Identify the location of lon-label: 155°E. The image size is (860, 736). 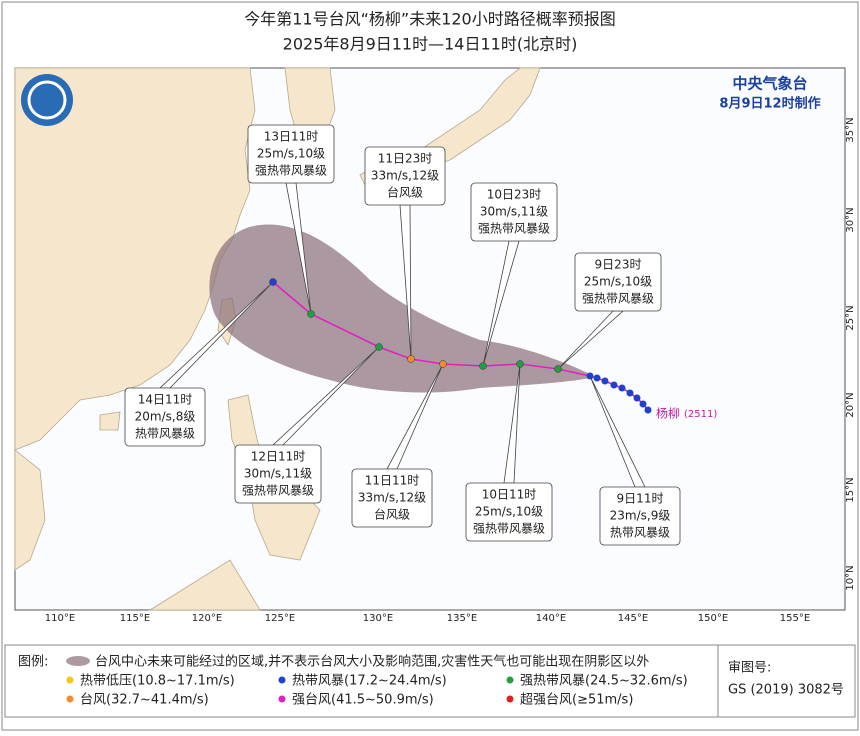
(795, 618).